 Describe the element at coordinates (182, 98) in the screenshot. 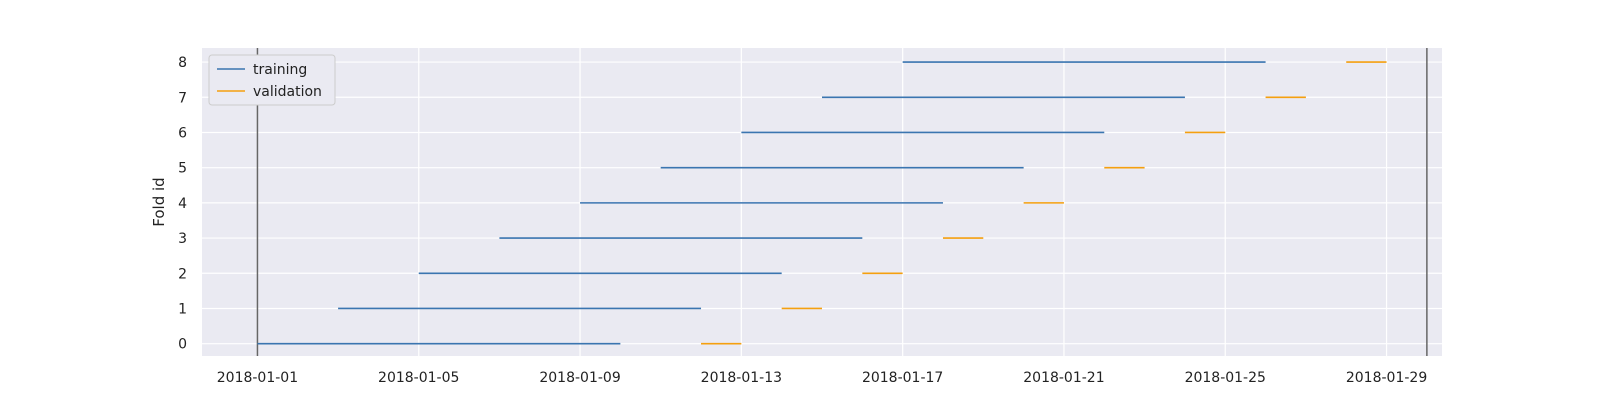

I see `y-tick-label: 7` at that location.